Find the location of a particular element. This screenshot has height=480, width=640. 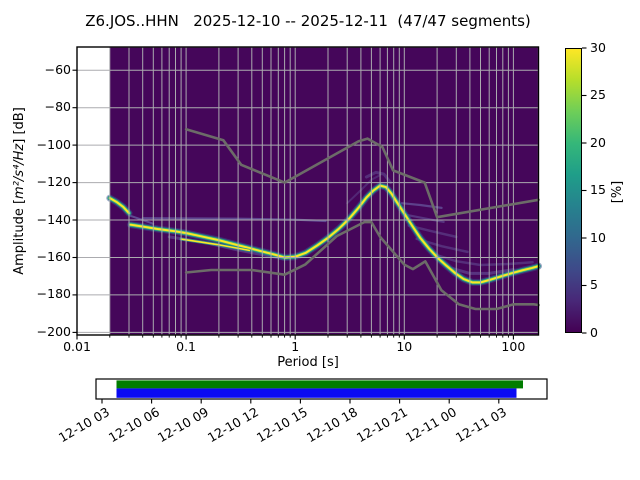

y-axis-label: Amplitude [m²/s⁴/Hz] [dB] is located at coordinates (19, 191).